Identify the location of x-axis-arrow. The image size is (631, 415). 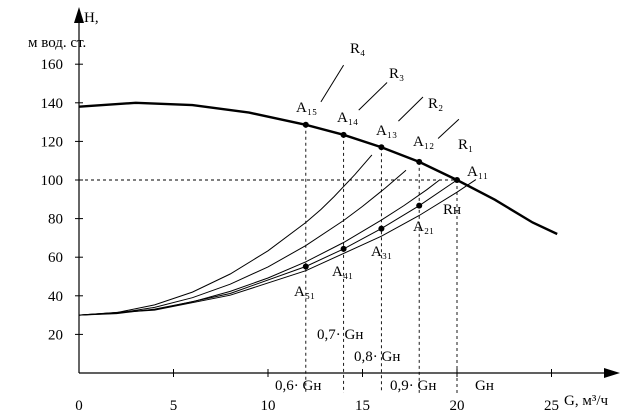
(612, 373).